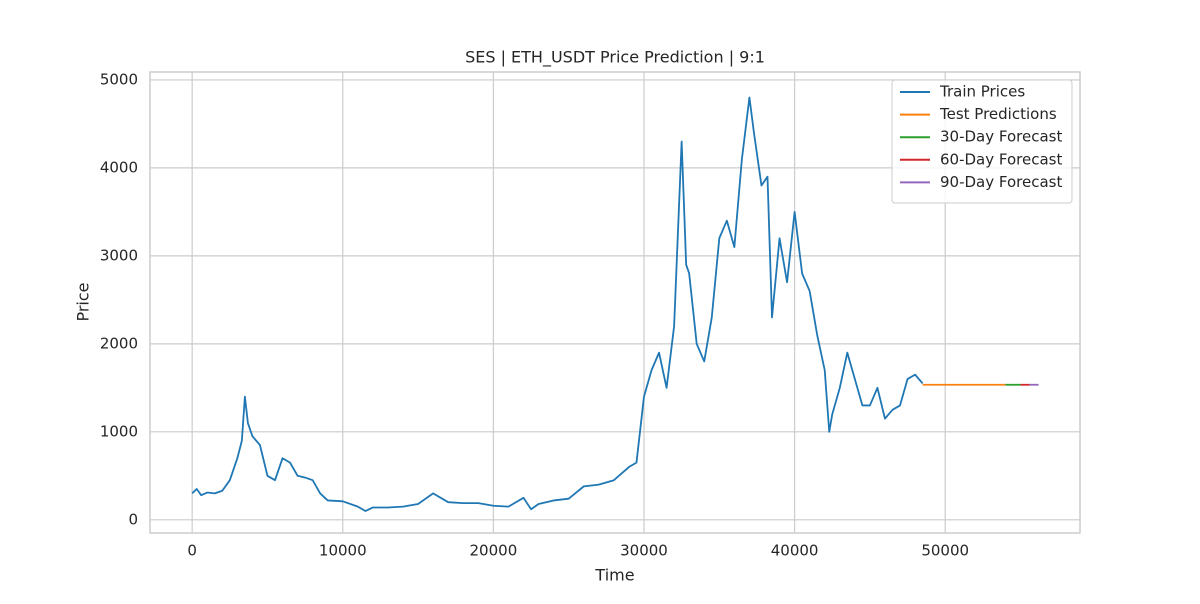 This screenshot has width=1200, height=604. Describe the element at coordinates (494, 551) in the screenshot. I see `x-tick-label: 20000` at that location.